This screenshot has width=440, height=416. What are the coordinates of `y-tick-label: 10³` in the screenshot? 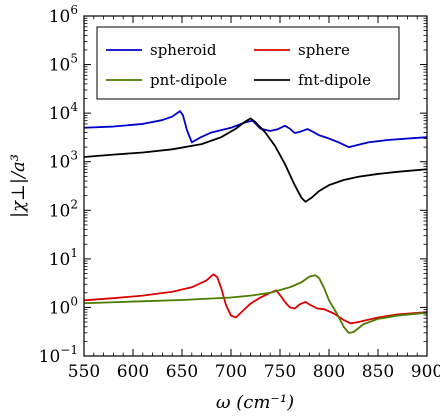 It's located at (63, 161).